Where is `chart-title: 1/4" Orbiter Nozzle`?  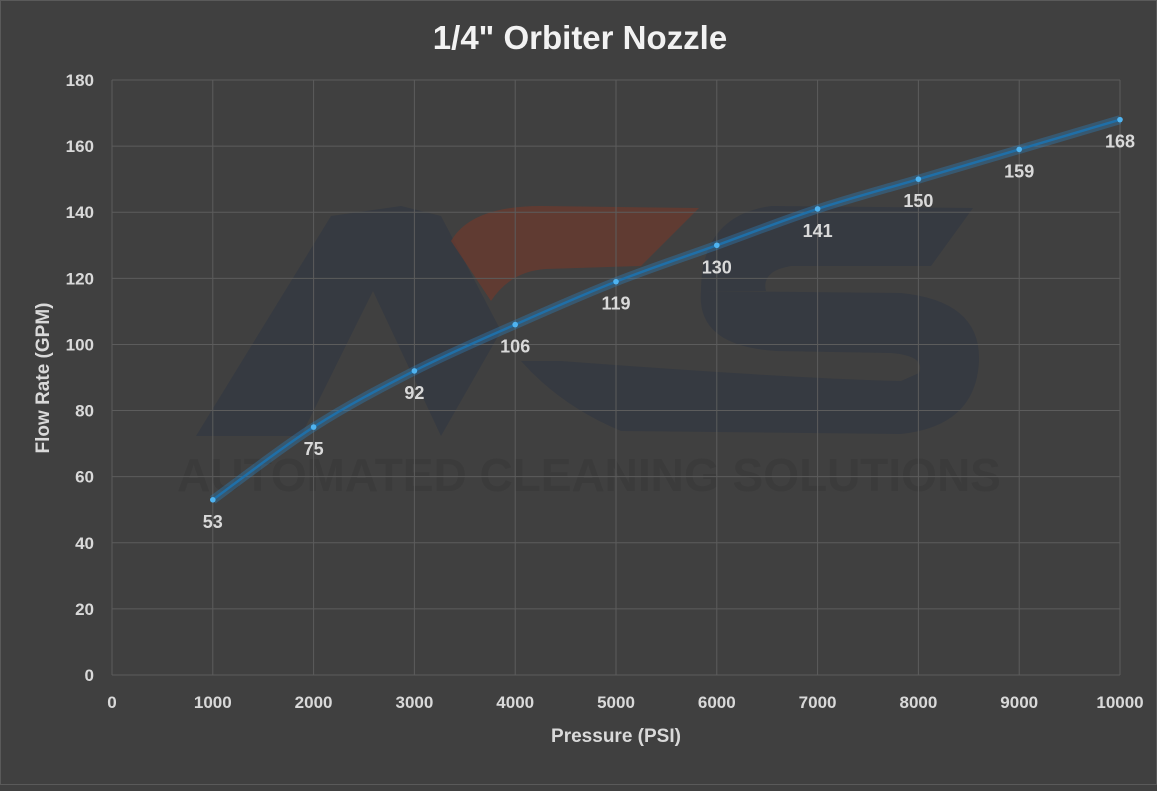 chart-title: 1/4" Orbiter Nozzle is located at coordinates (580, 37).